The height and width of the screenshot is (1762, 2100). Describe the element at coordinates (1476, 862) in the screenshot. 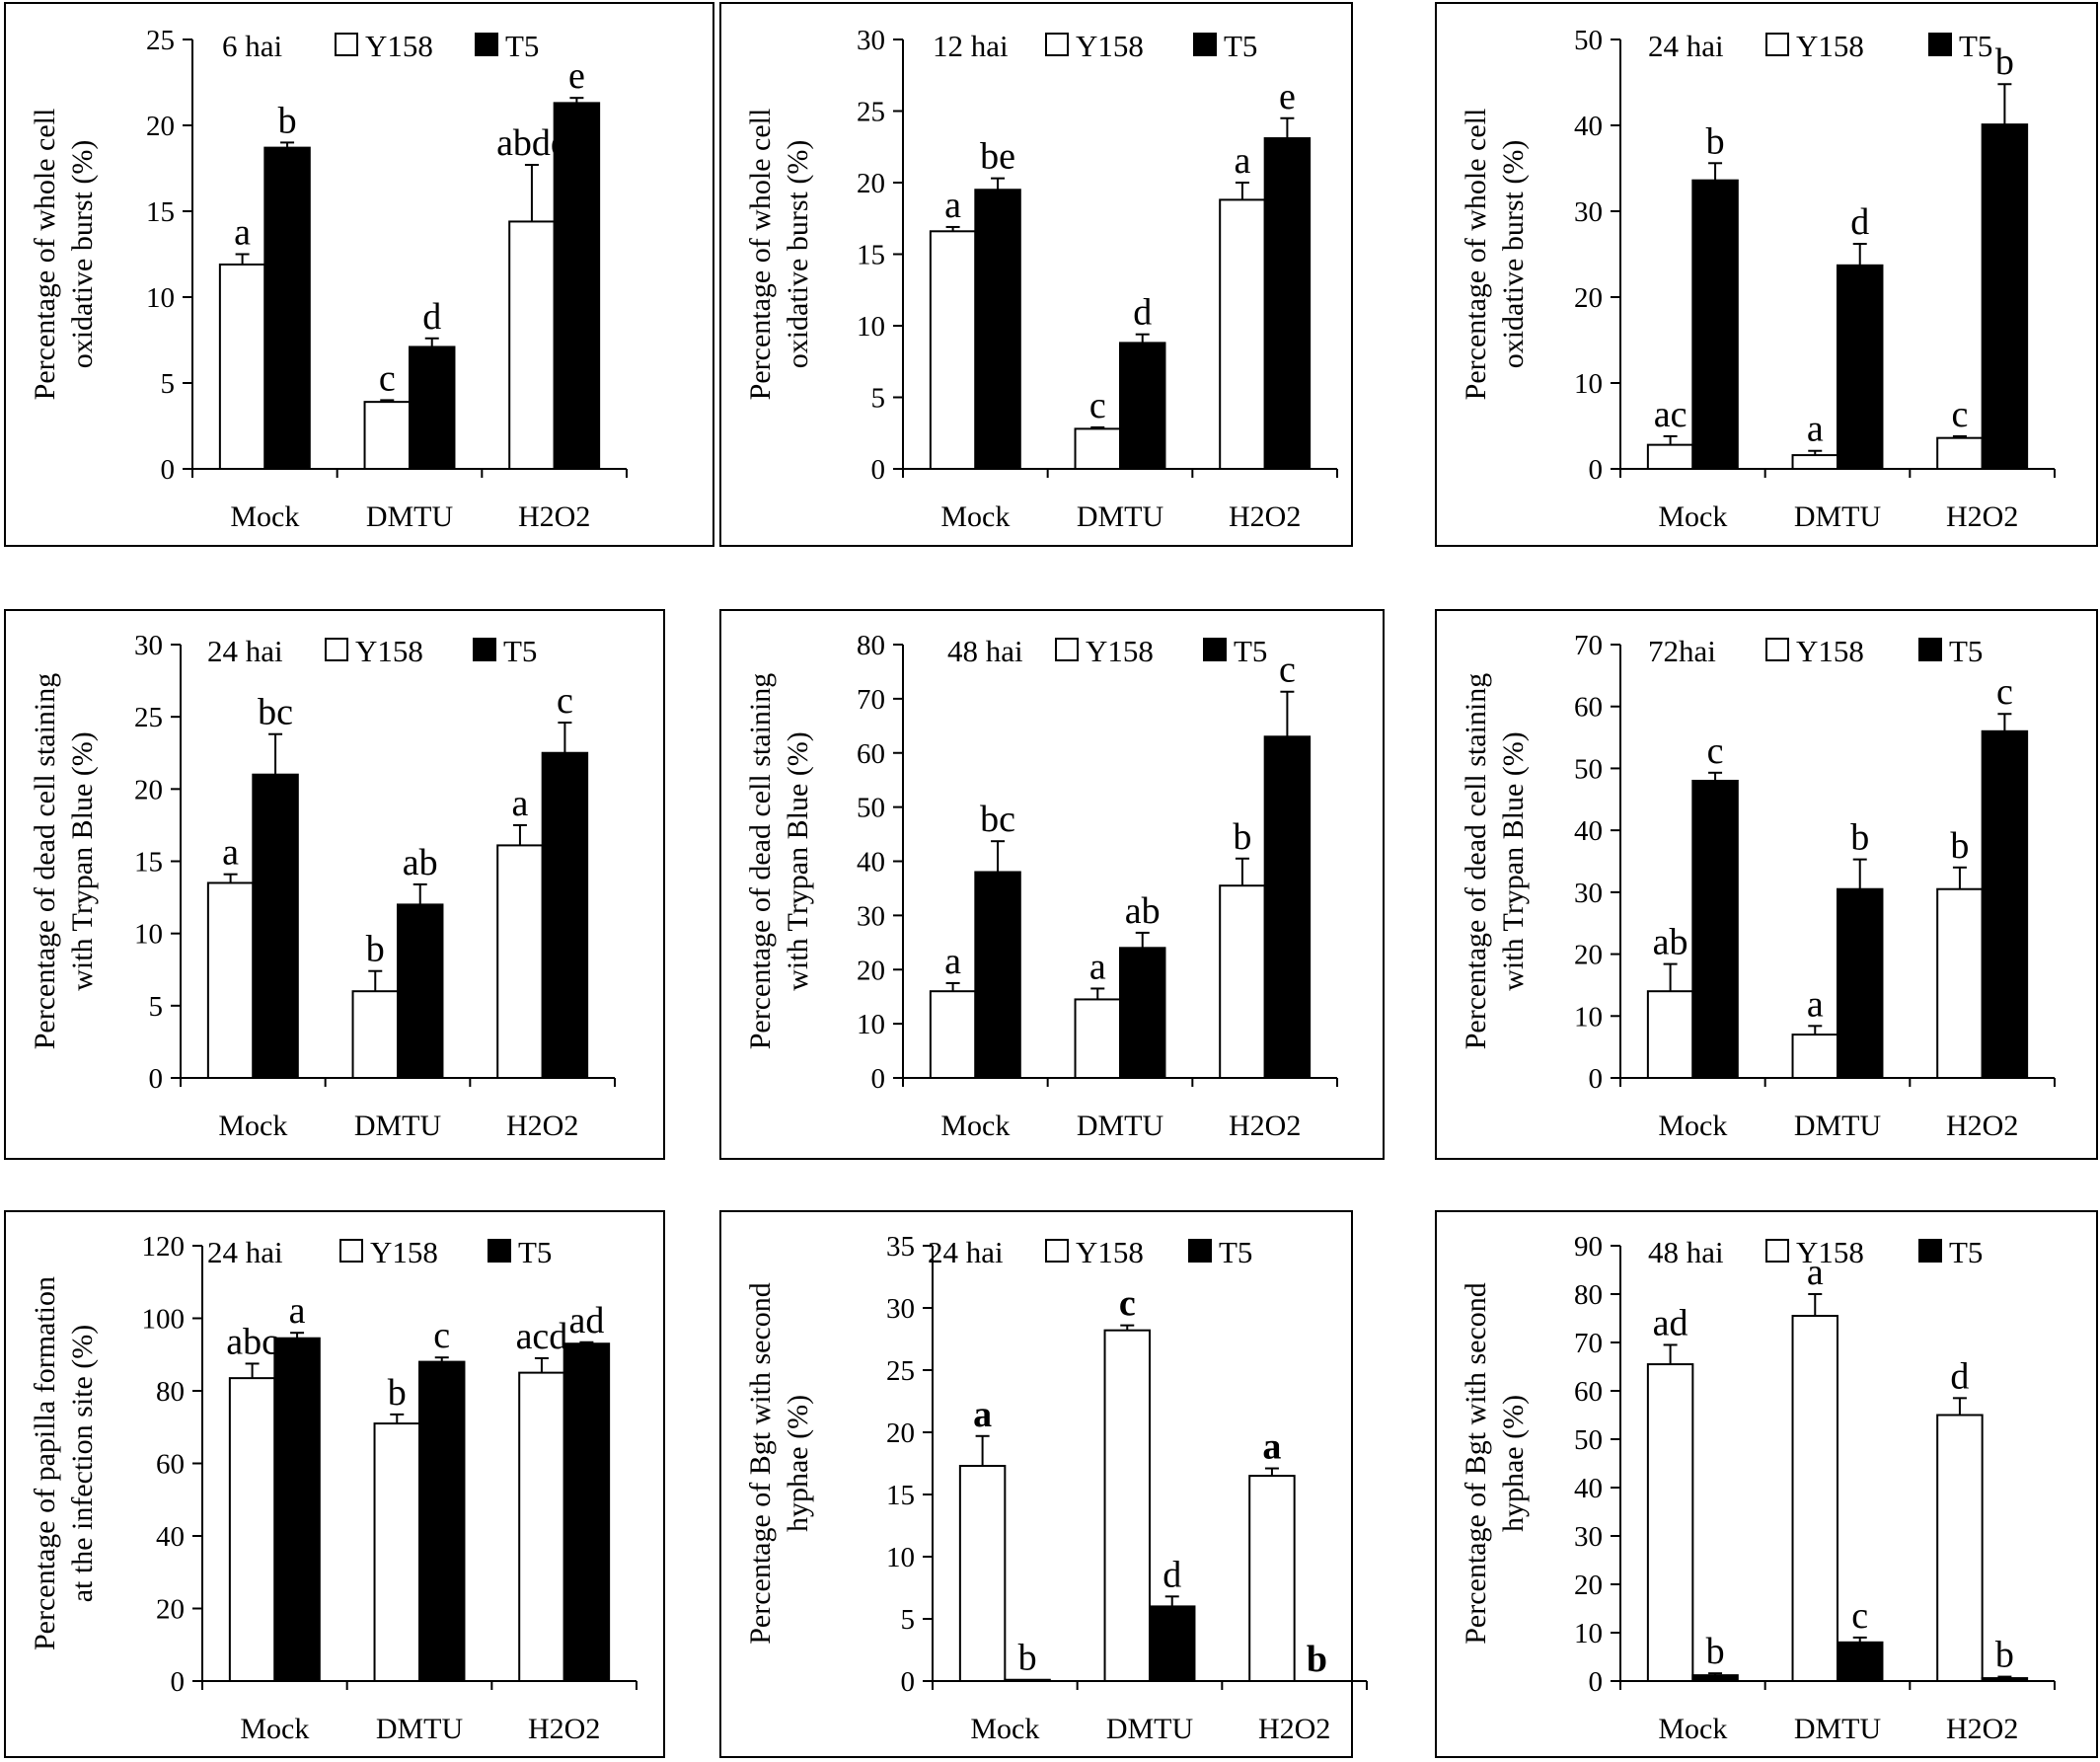

I see `y-axis-title-line: Percentage of dead cell staining` at that location.